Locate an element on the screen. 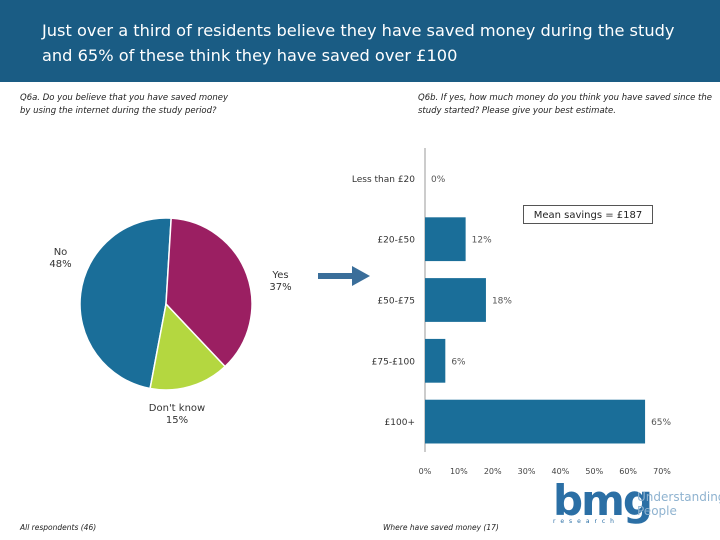 This screenshot has height=540, width=720. pie-slice-no is located at coordinates (125, 303).